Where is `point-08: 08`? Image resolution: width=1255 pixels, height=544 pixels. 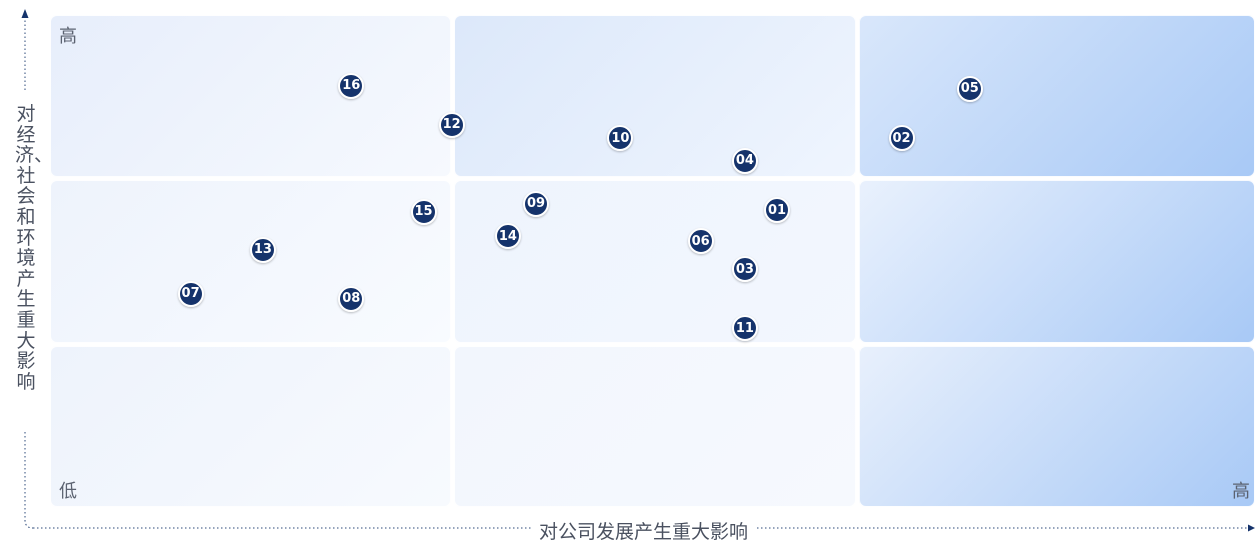
point-08: 08 is located at coordinates (351, 298).